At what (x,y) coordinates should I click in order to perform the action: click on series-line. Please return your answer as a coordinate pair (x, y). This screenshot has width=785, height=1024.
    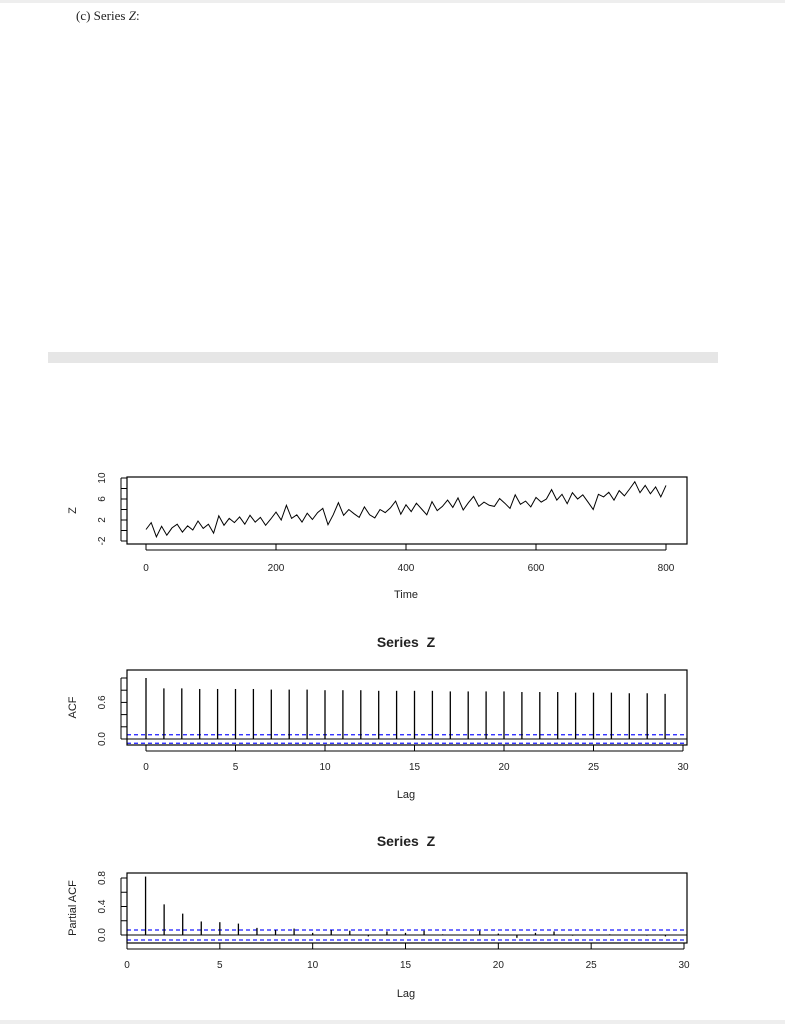
    Looking at the image, I should click on (406, 509).